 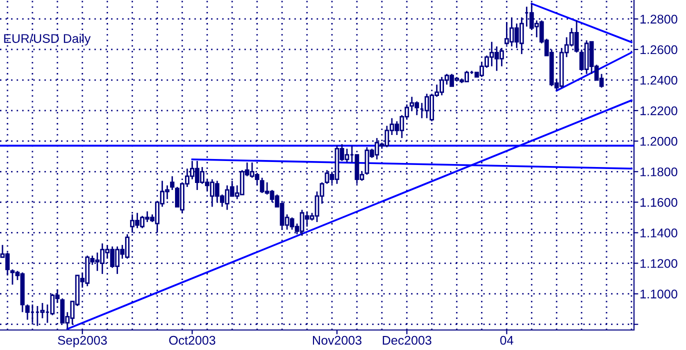 I want to click on x-tick-label: Oct2003, so click(x=192, y=340).